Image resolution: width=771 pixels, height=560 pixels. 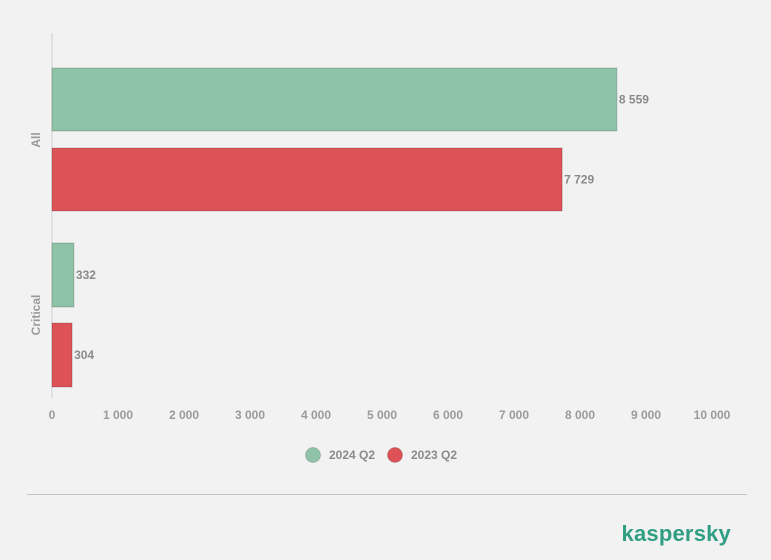 What do you see at coordinates (36, 139) in the screenshot?
I see `category-label: All` at bounding box center [36, 139].